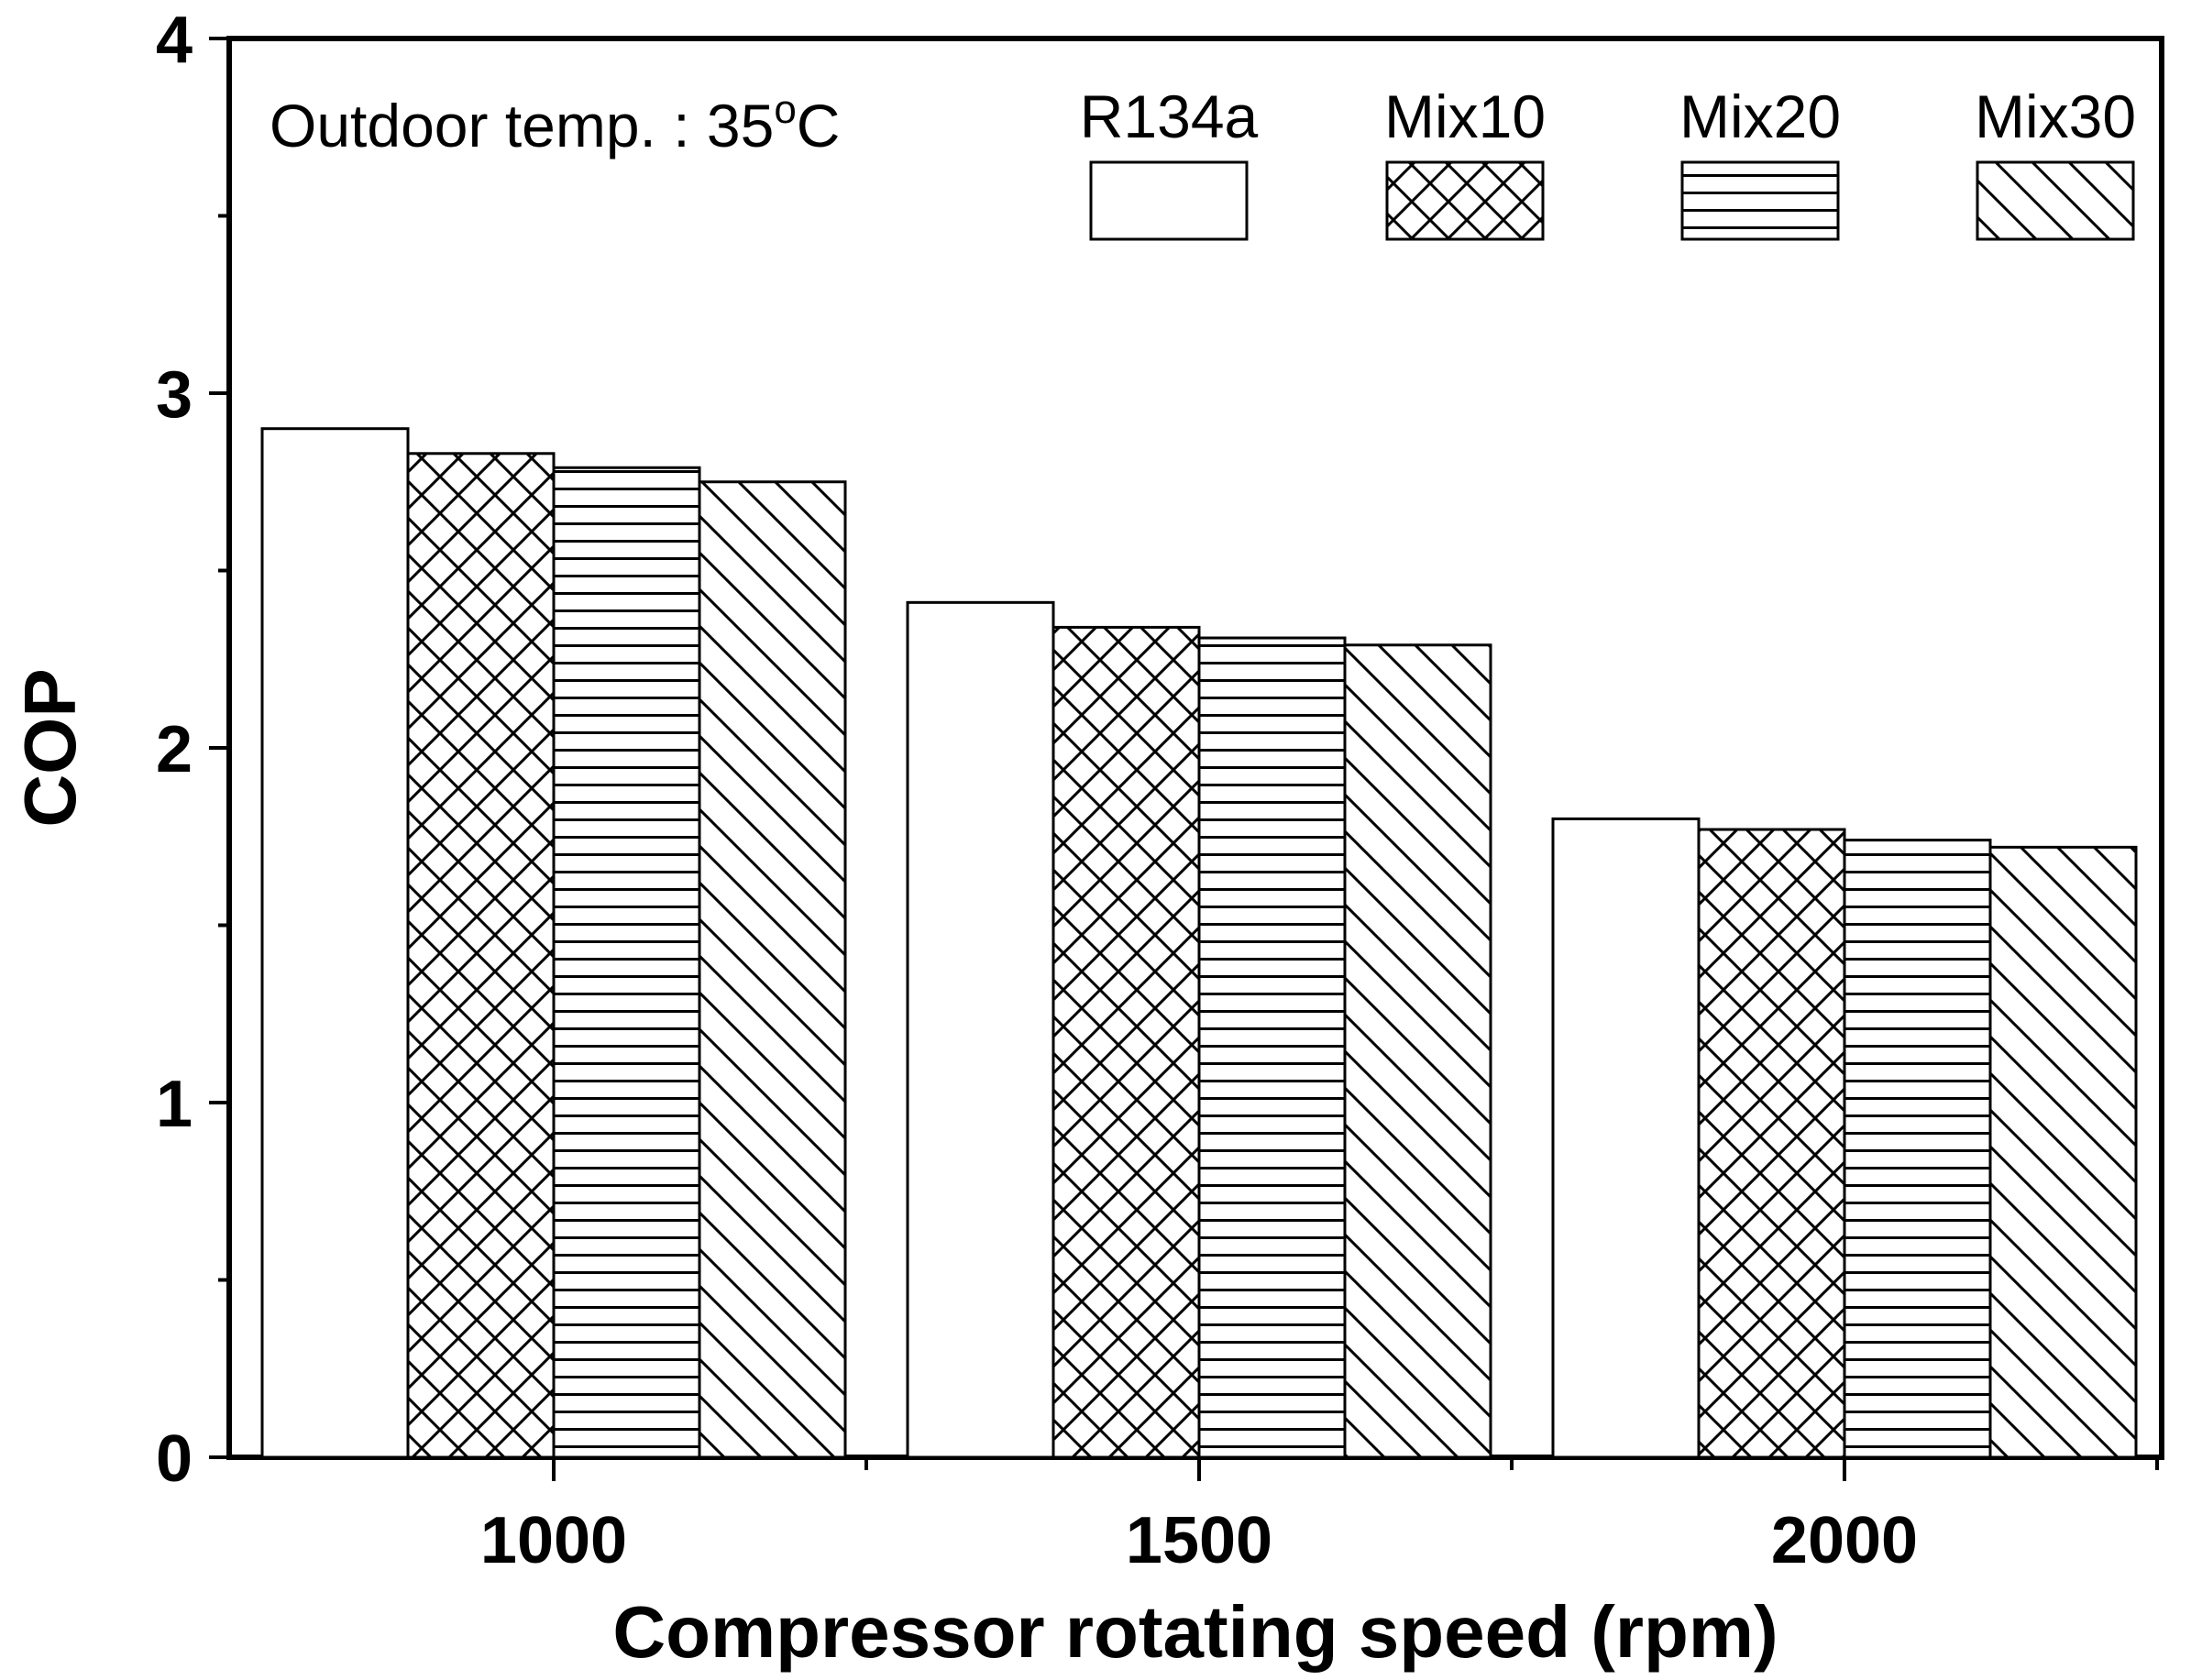  I want to click on legend-label-mix30: Mix30, so click(2055, 116).